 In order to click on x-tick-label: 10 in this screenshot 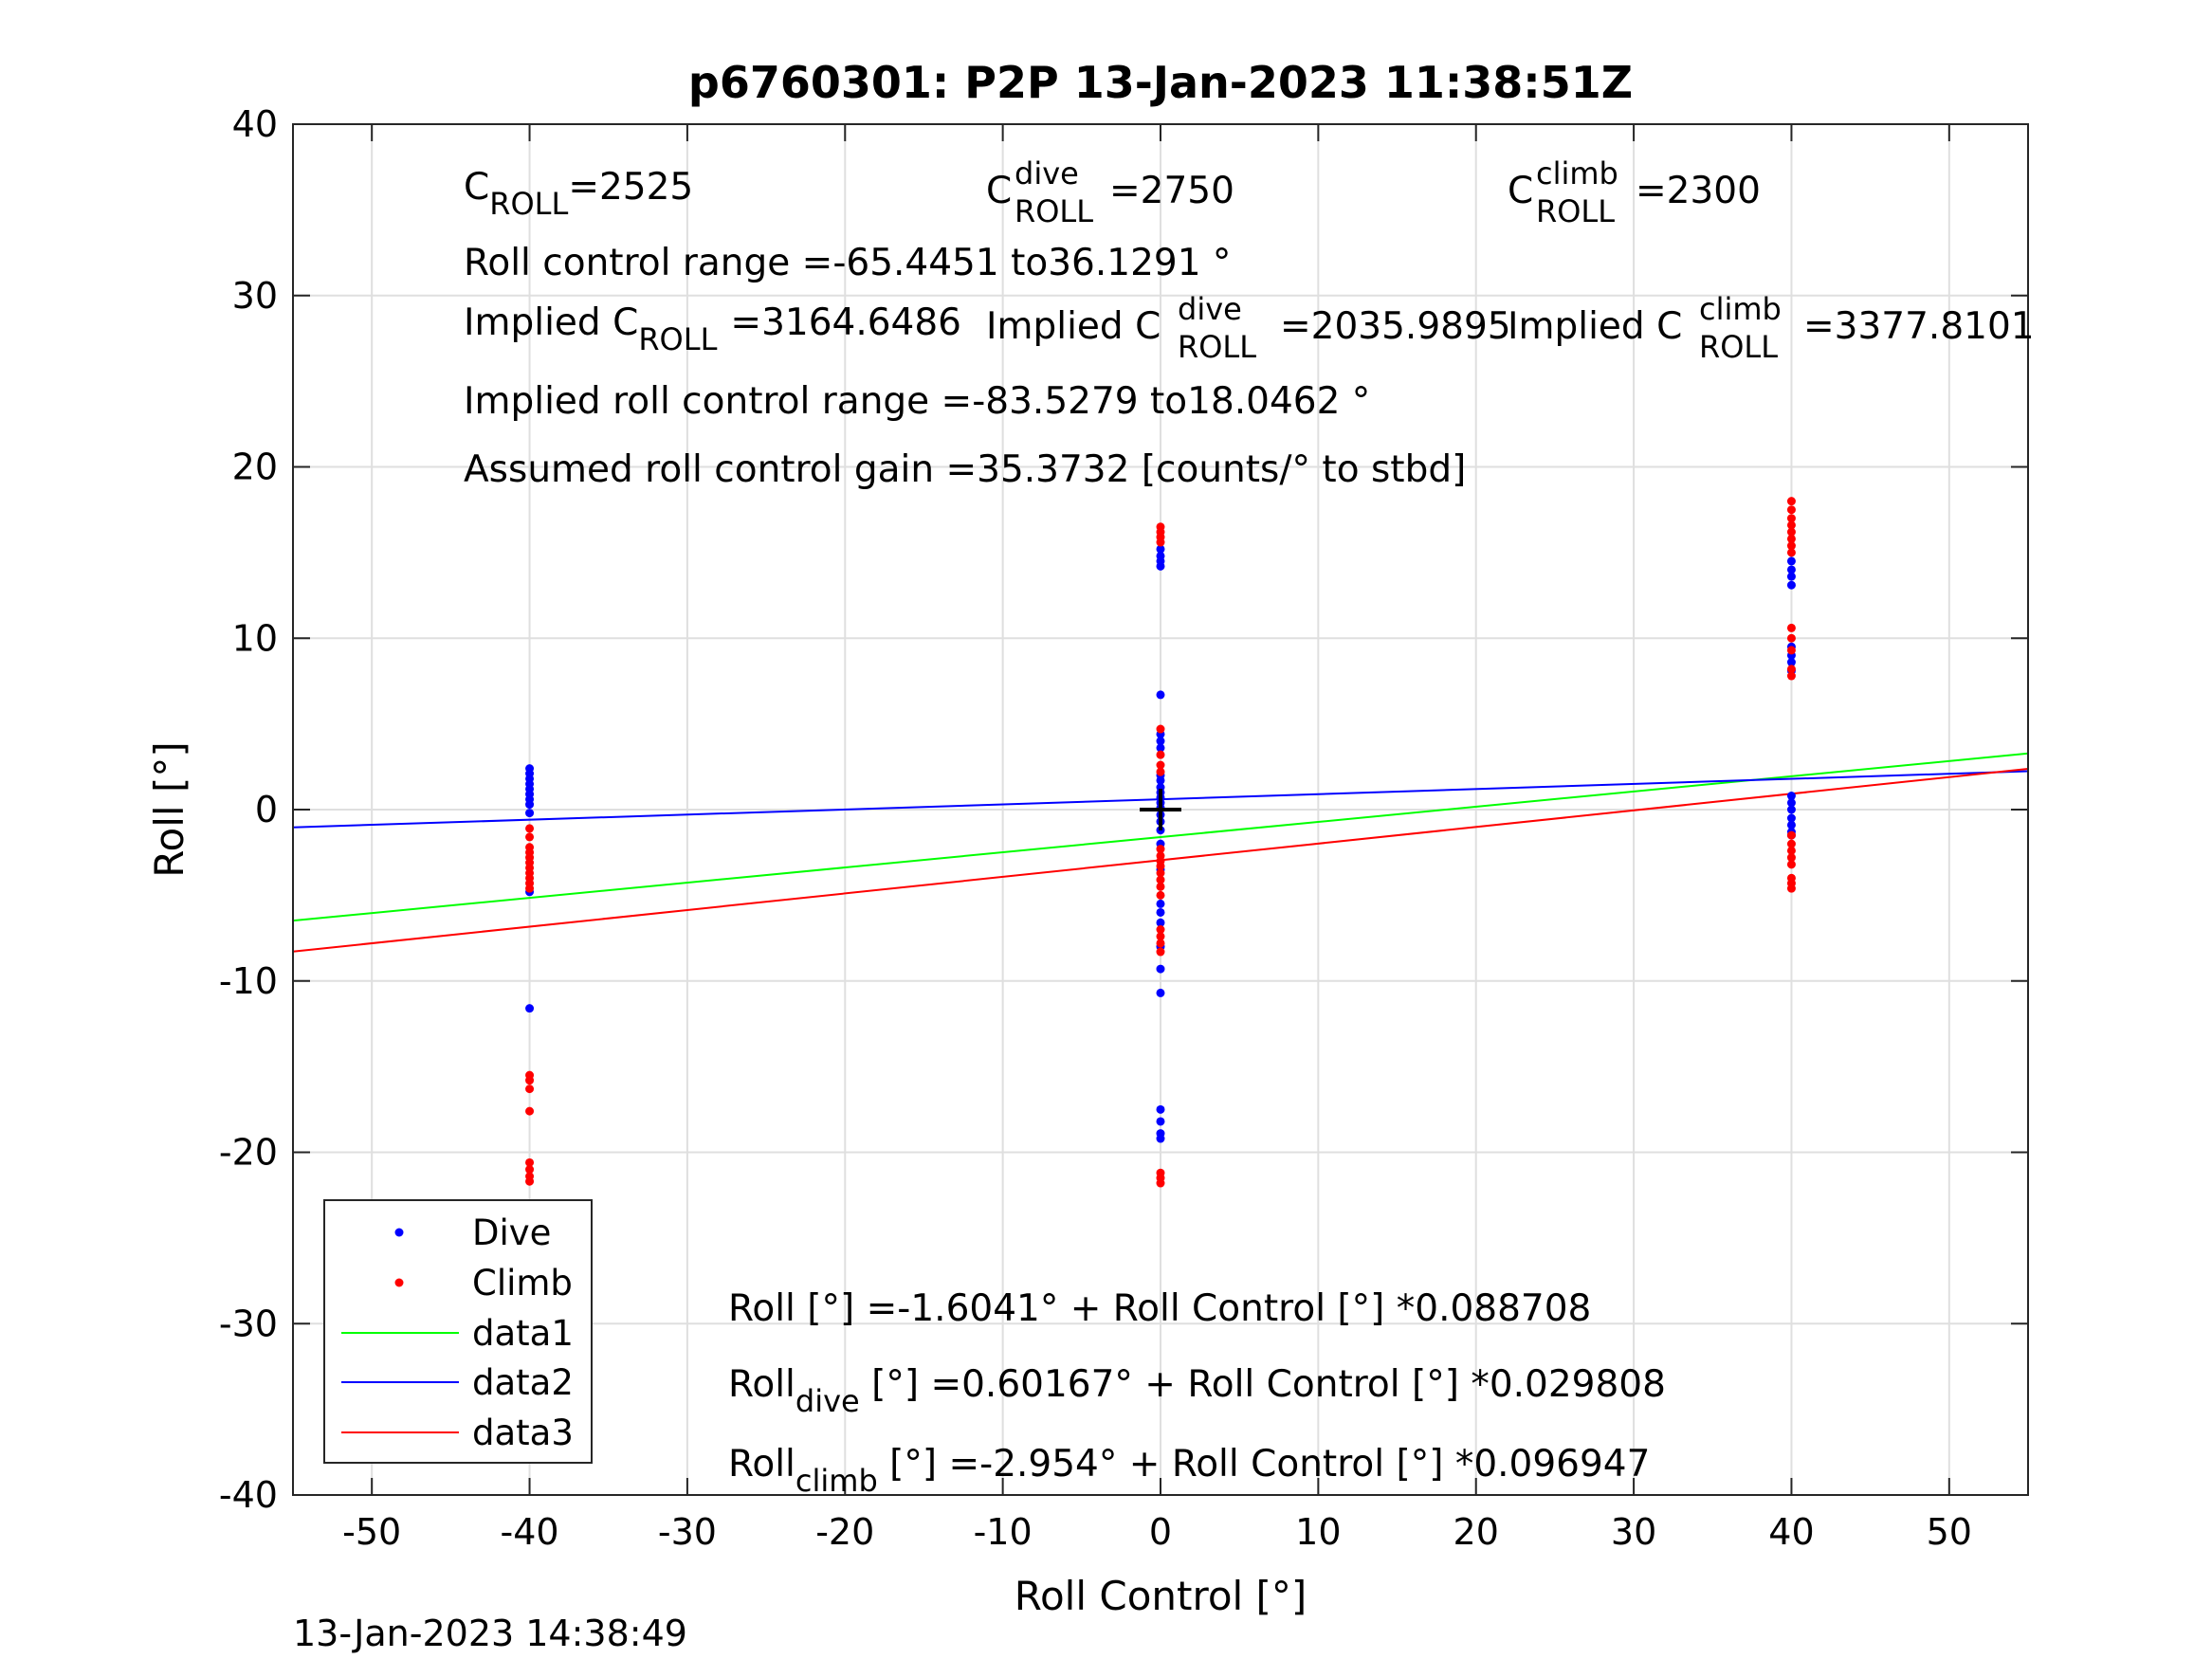, I will do `click(1318, 1532)`.